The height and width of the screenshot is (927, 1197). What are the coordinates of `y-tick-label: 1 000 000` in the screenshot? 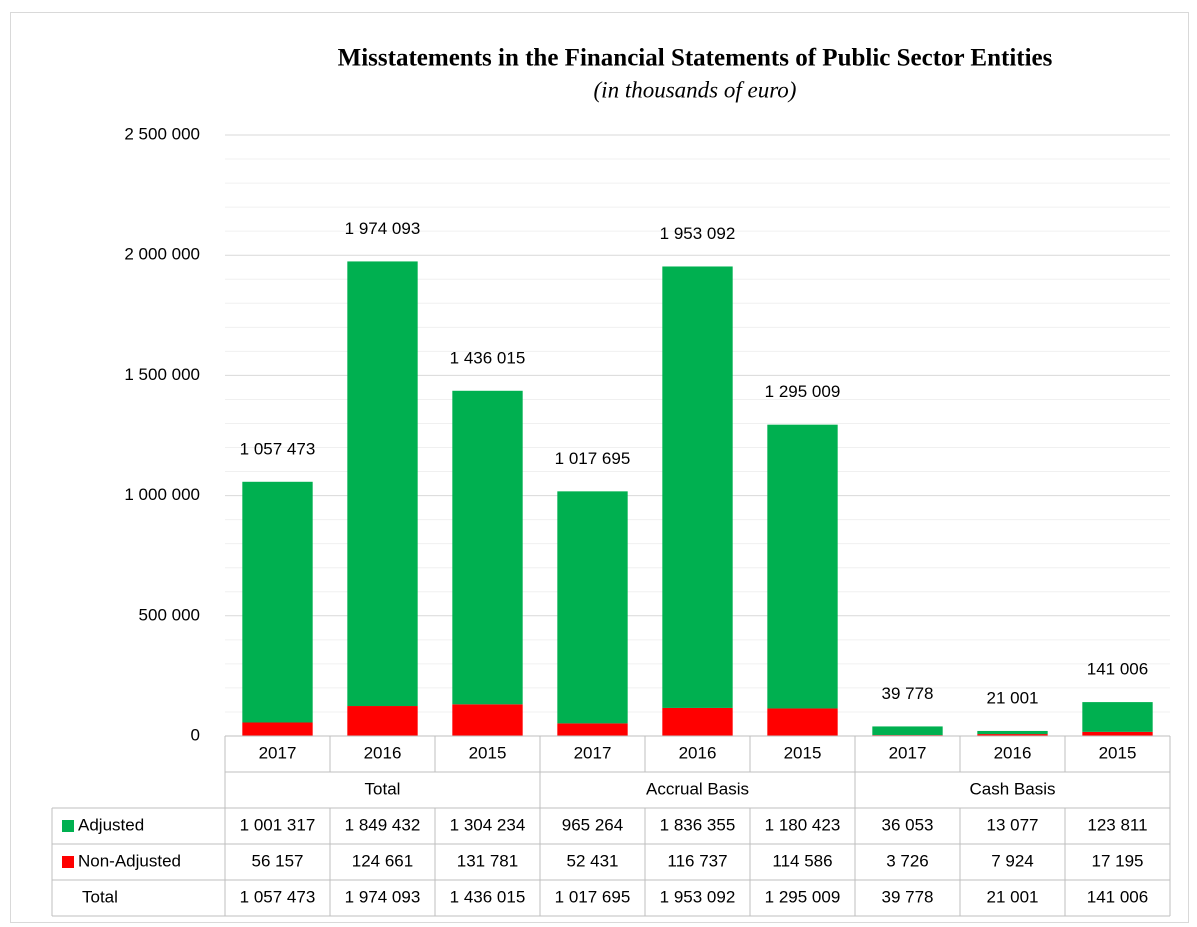 It's located at (162, 494).